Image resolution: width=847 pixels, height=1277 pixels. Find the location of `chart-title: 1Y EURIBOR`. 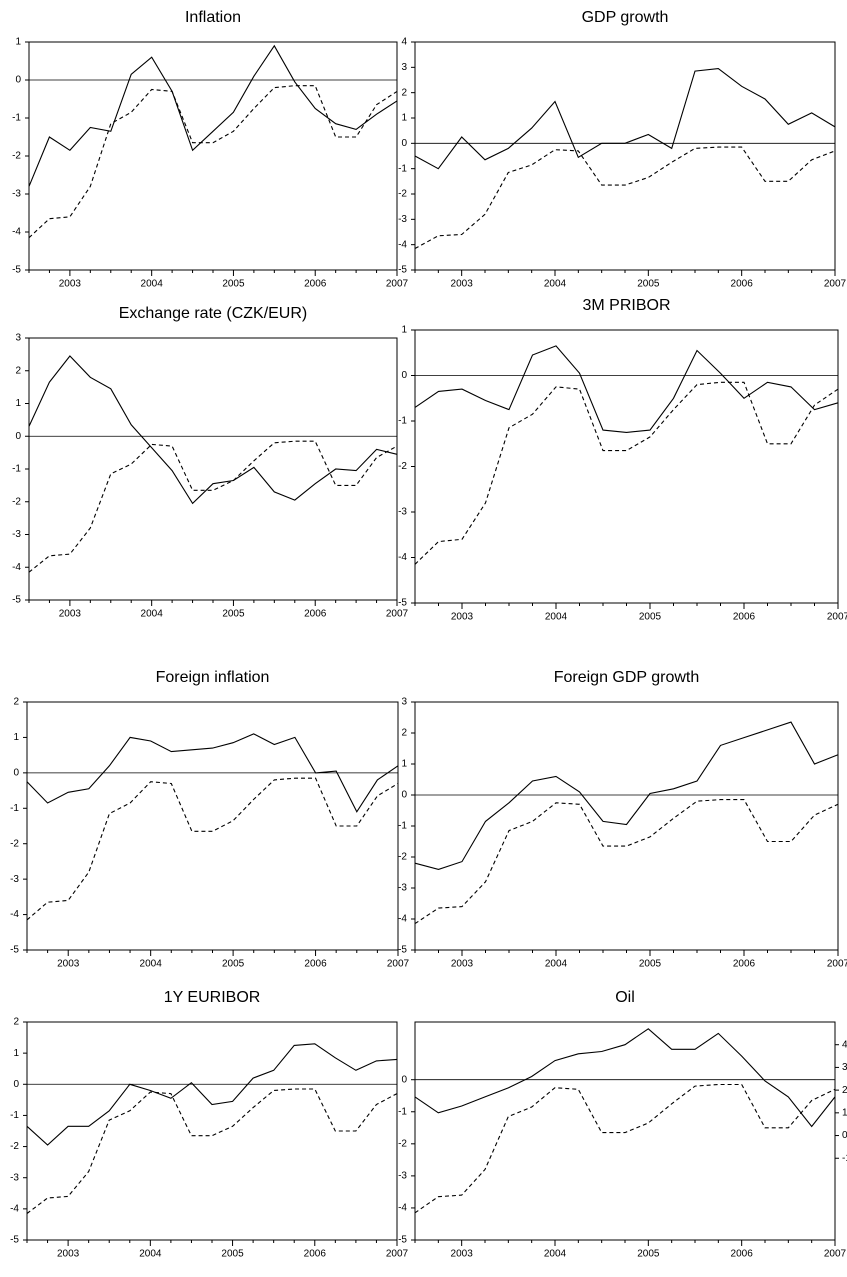

chart-title: 1Y EURIBOR is located at coordinates (212, 997).